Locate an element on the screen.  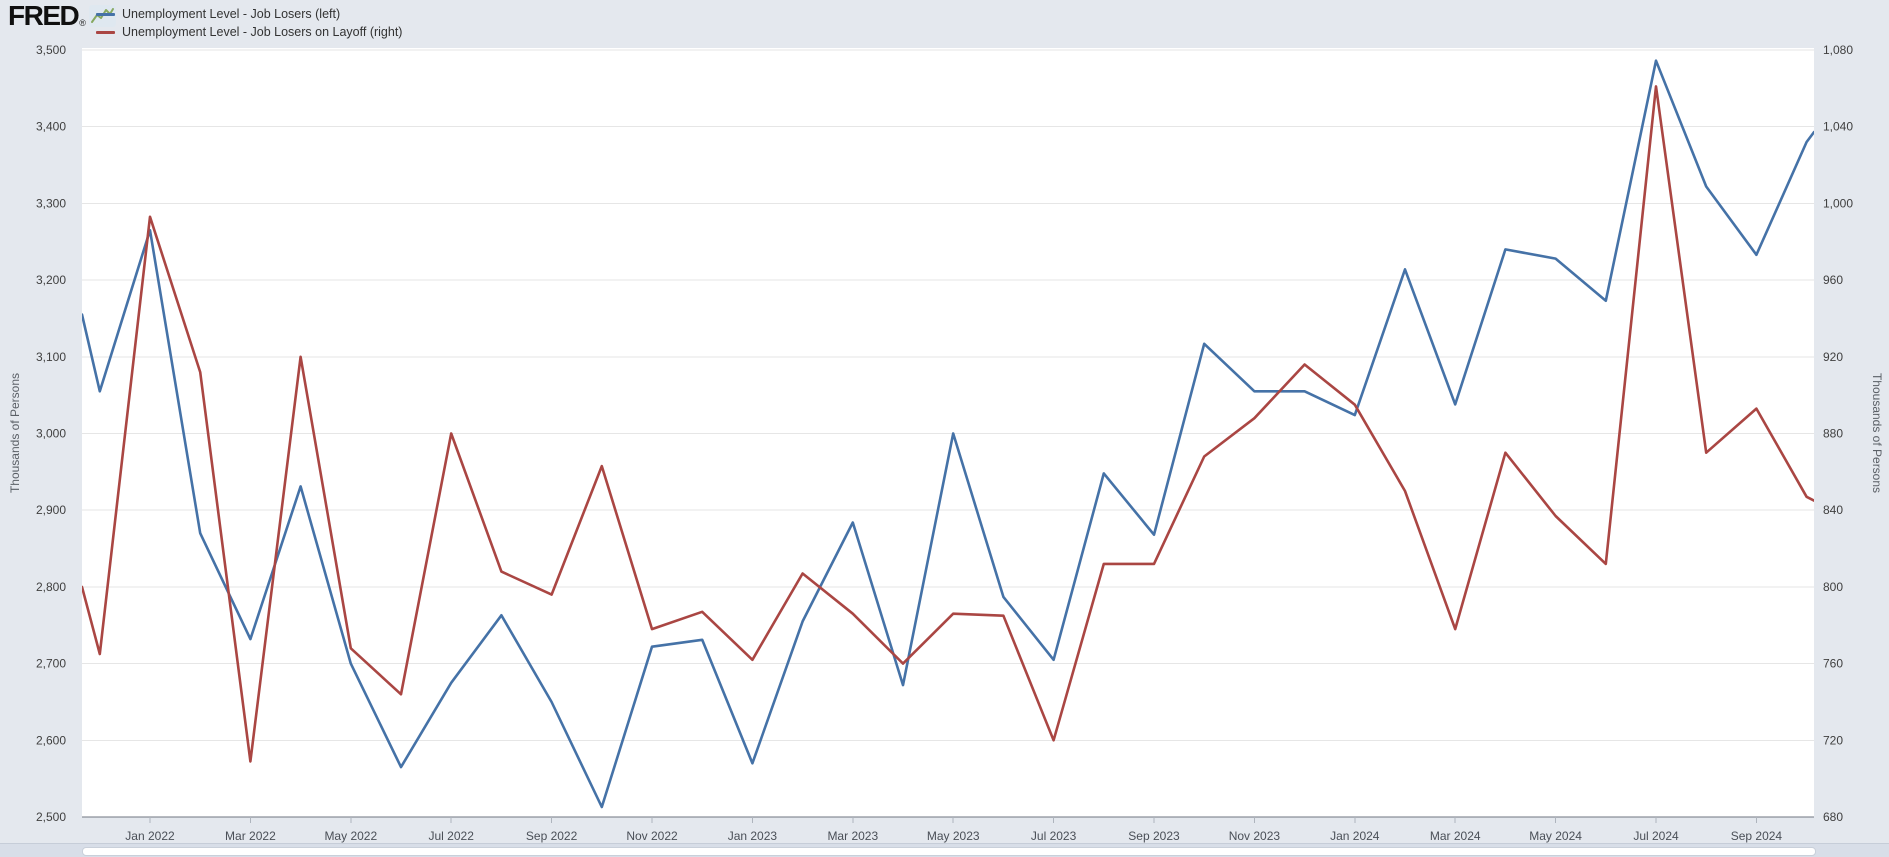
date-range-slider-track is located at coordinates (949, 851).